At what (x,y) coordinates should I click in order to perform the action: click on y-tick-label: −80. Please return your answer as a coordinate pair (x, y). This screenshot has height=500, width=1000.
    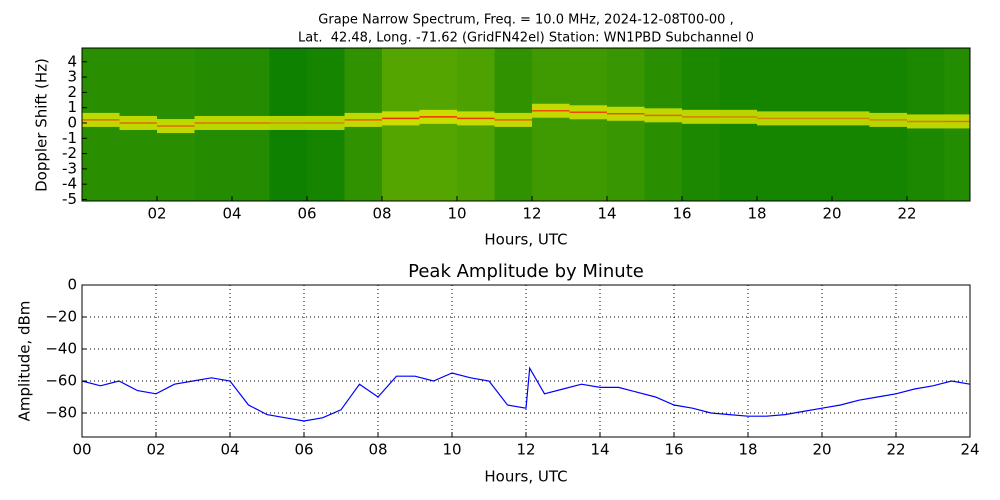
    Looking at the image, I should click on (61, 413).